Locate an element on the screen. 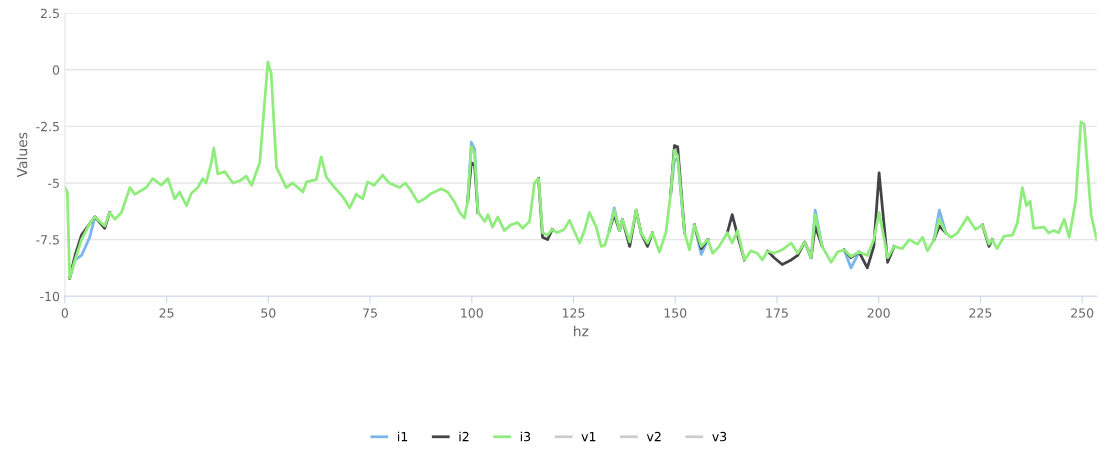 The height and width of the screenshot is (455, 1099). legend-label: v3 is located at coordinates (719, 436).